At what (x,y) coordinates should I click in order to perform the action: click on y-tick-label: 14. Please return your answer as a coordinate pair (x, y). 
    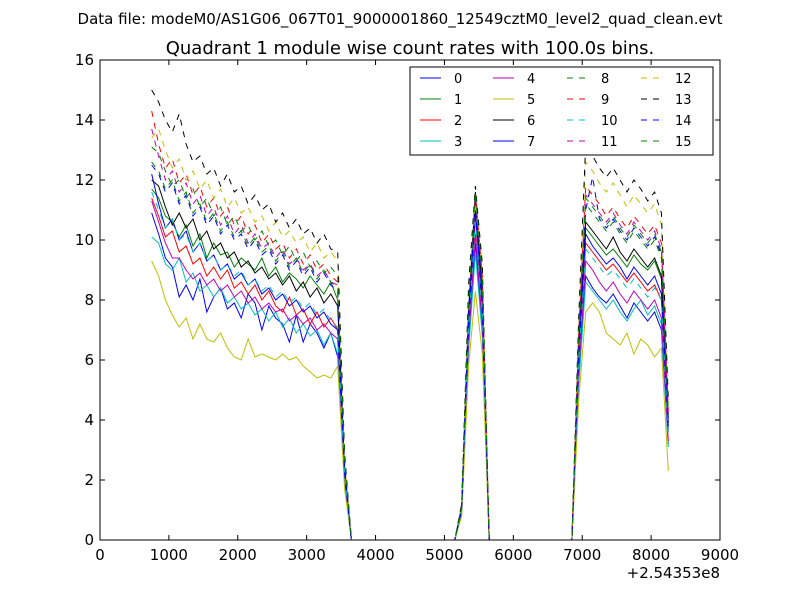
    Looking at the image, I should click on (84, 120).